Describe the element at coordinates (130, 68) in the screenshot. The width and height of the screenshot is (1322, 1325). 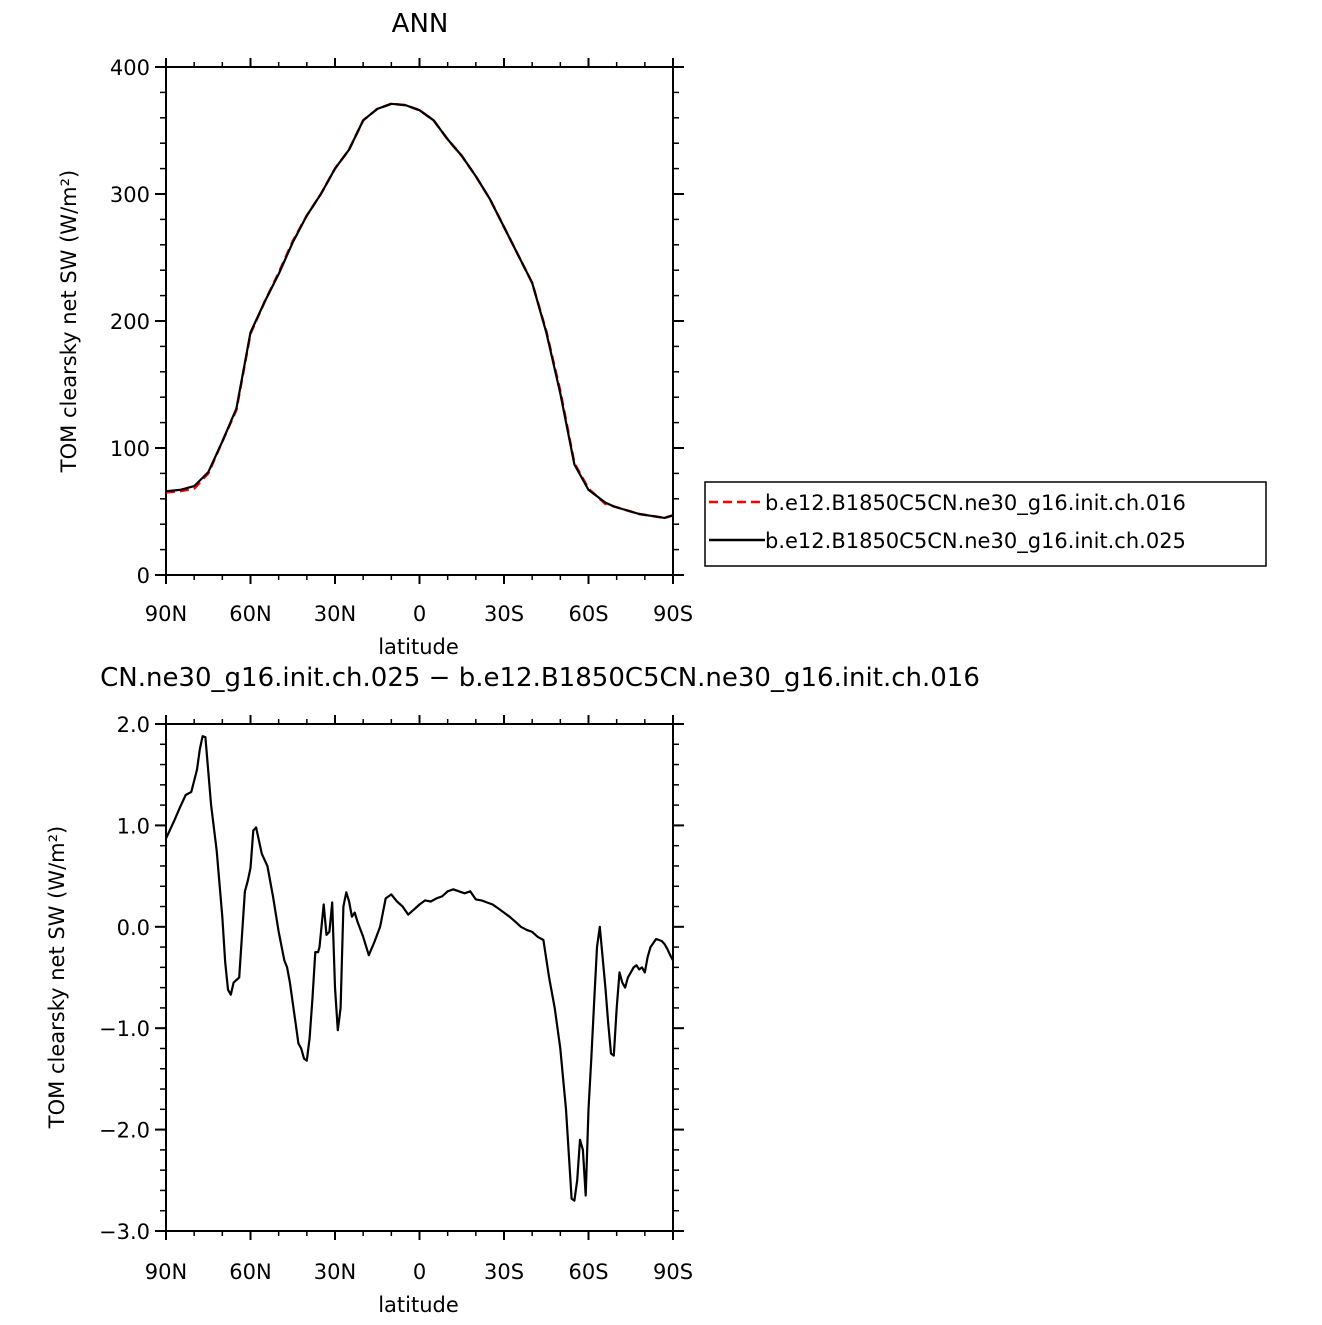
I see `y-tick-label: 400` at that location.